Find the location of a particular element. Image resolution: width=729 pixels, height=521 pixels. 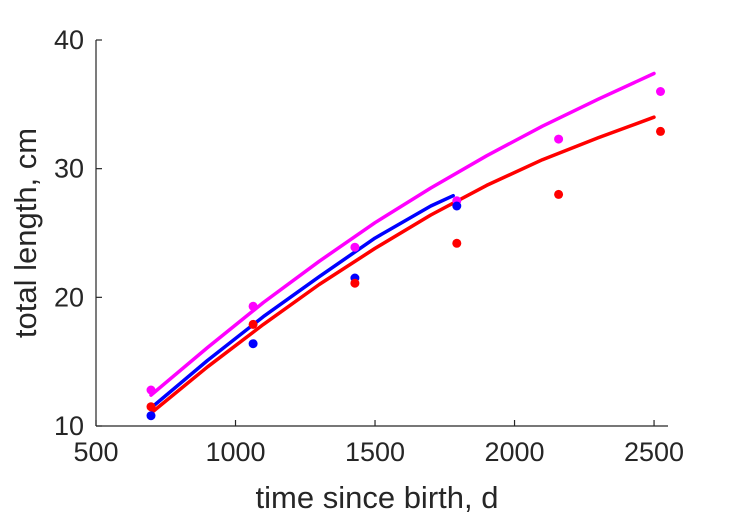

y-tick-label-1: 20 is located at coordinates (69, 297).